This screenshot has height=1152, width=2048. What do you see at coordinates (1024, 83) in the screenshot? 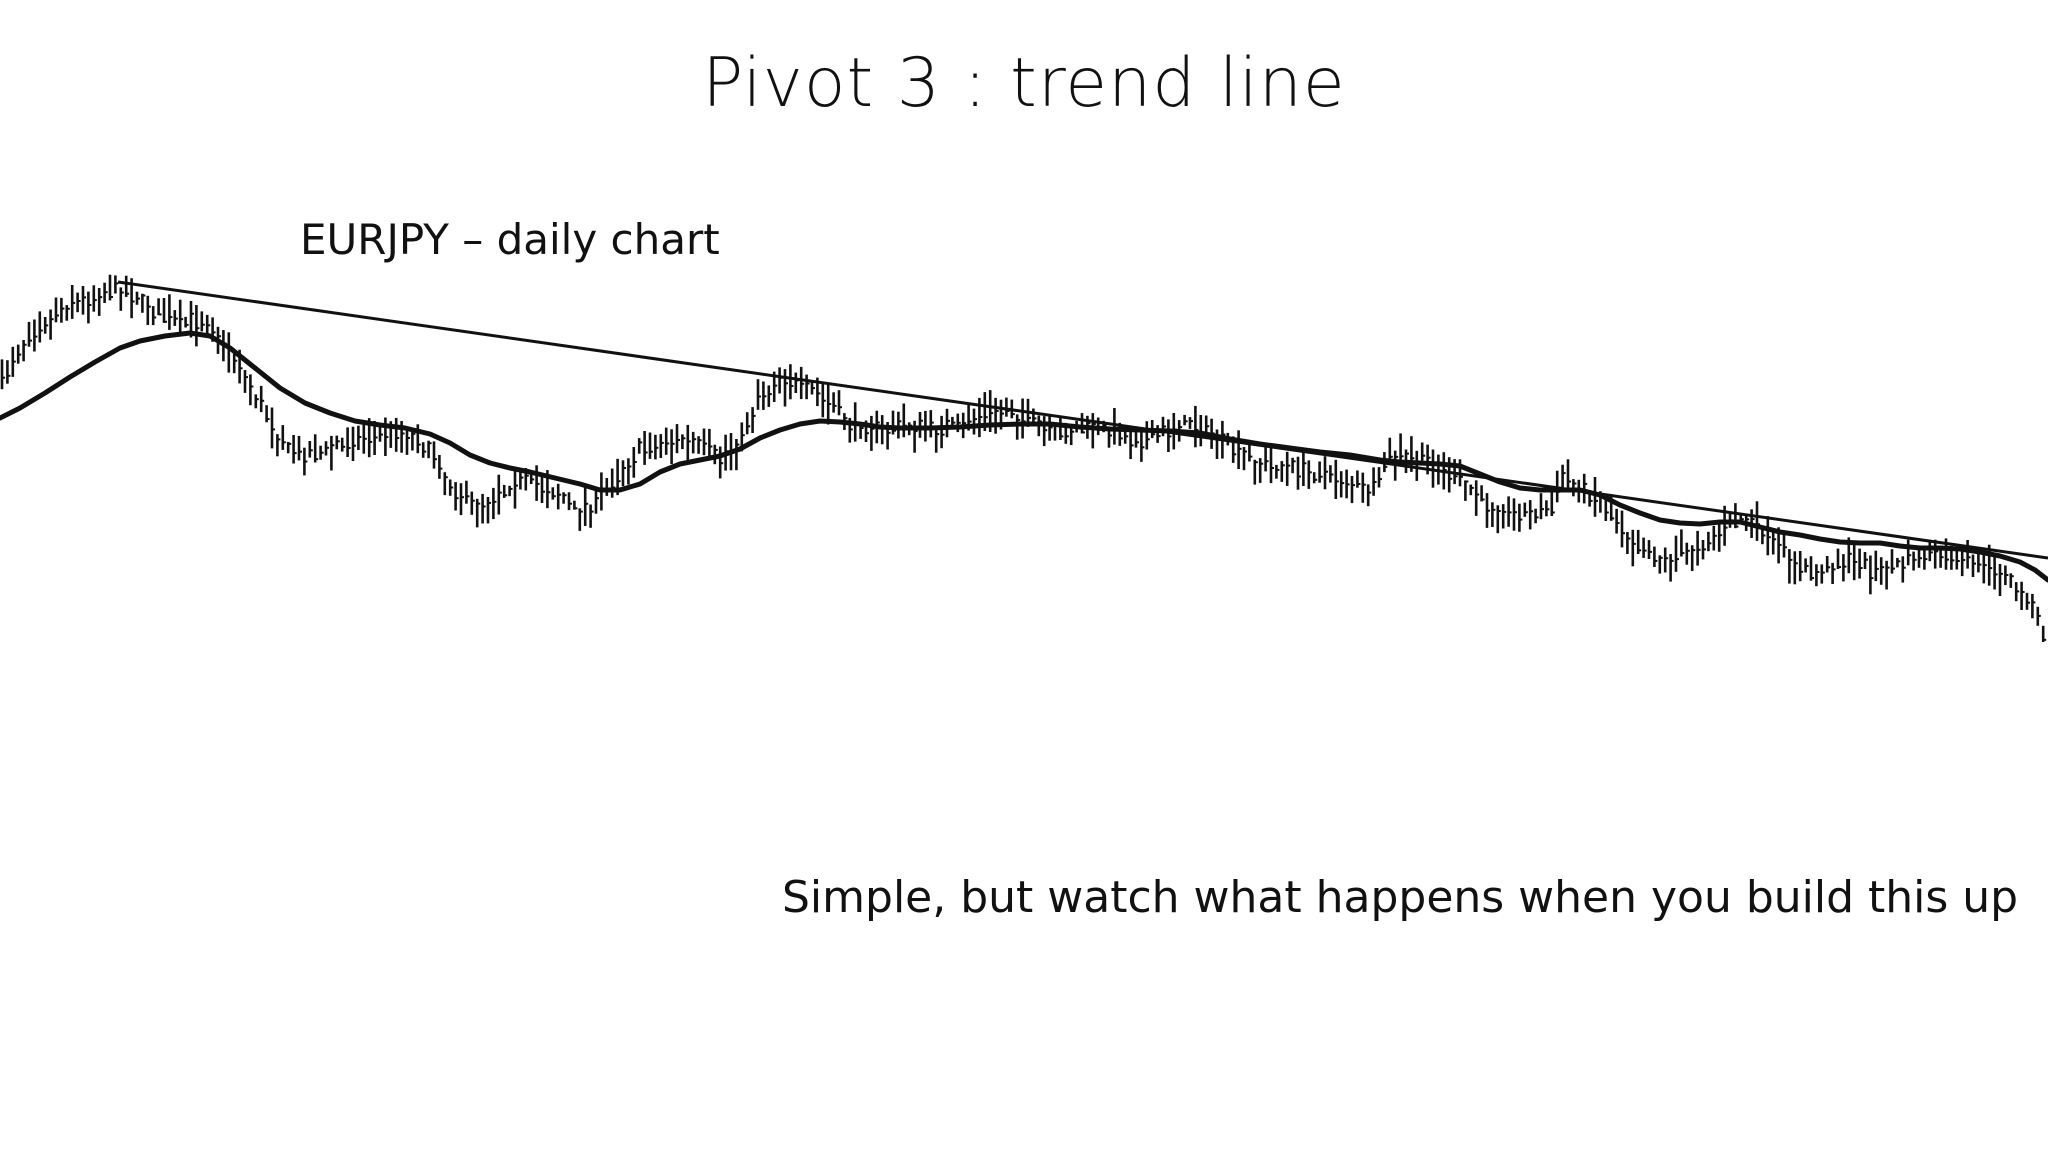
I see `slide-title: Pivot 3 : trend line` at bounding box center [1024, 83].